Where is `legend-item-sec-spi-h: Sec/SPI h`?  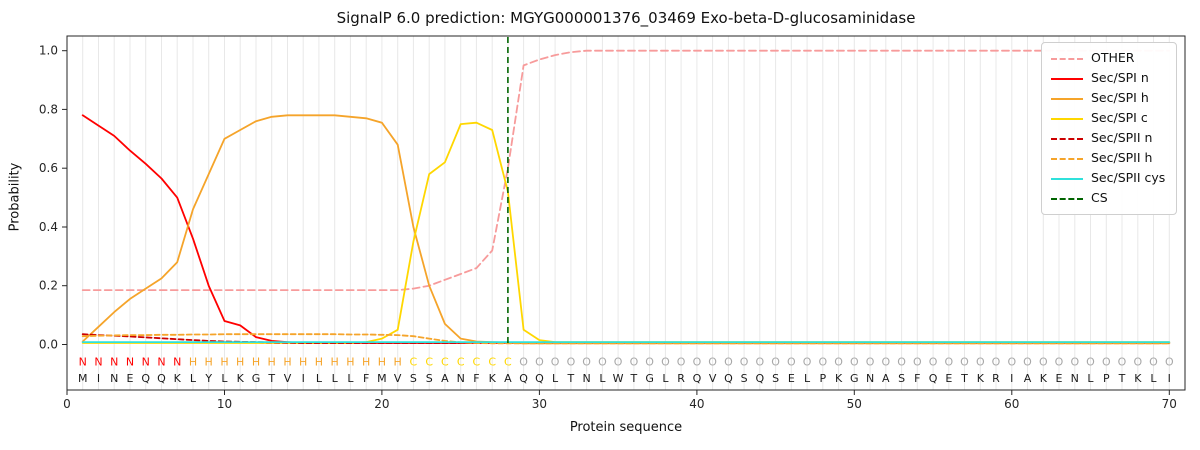 legend-item-sec-spi-h: Sec/SPI h is located at coordinates (1108, 98).